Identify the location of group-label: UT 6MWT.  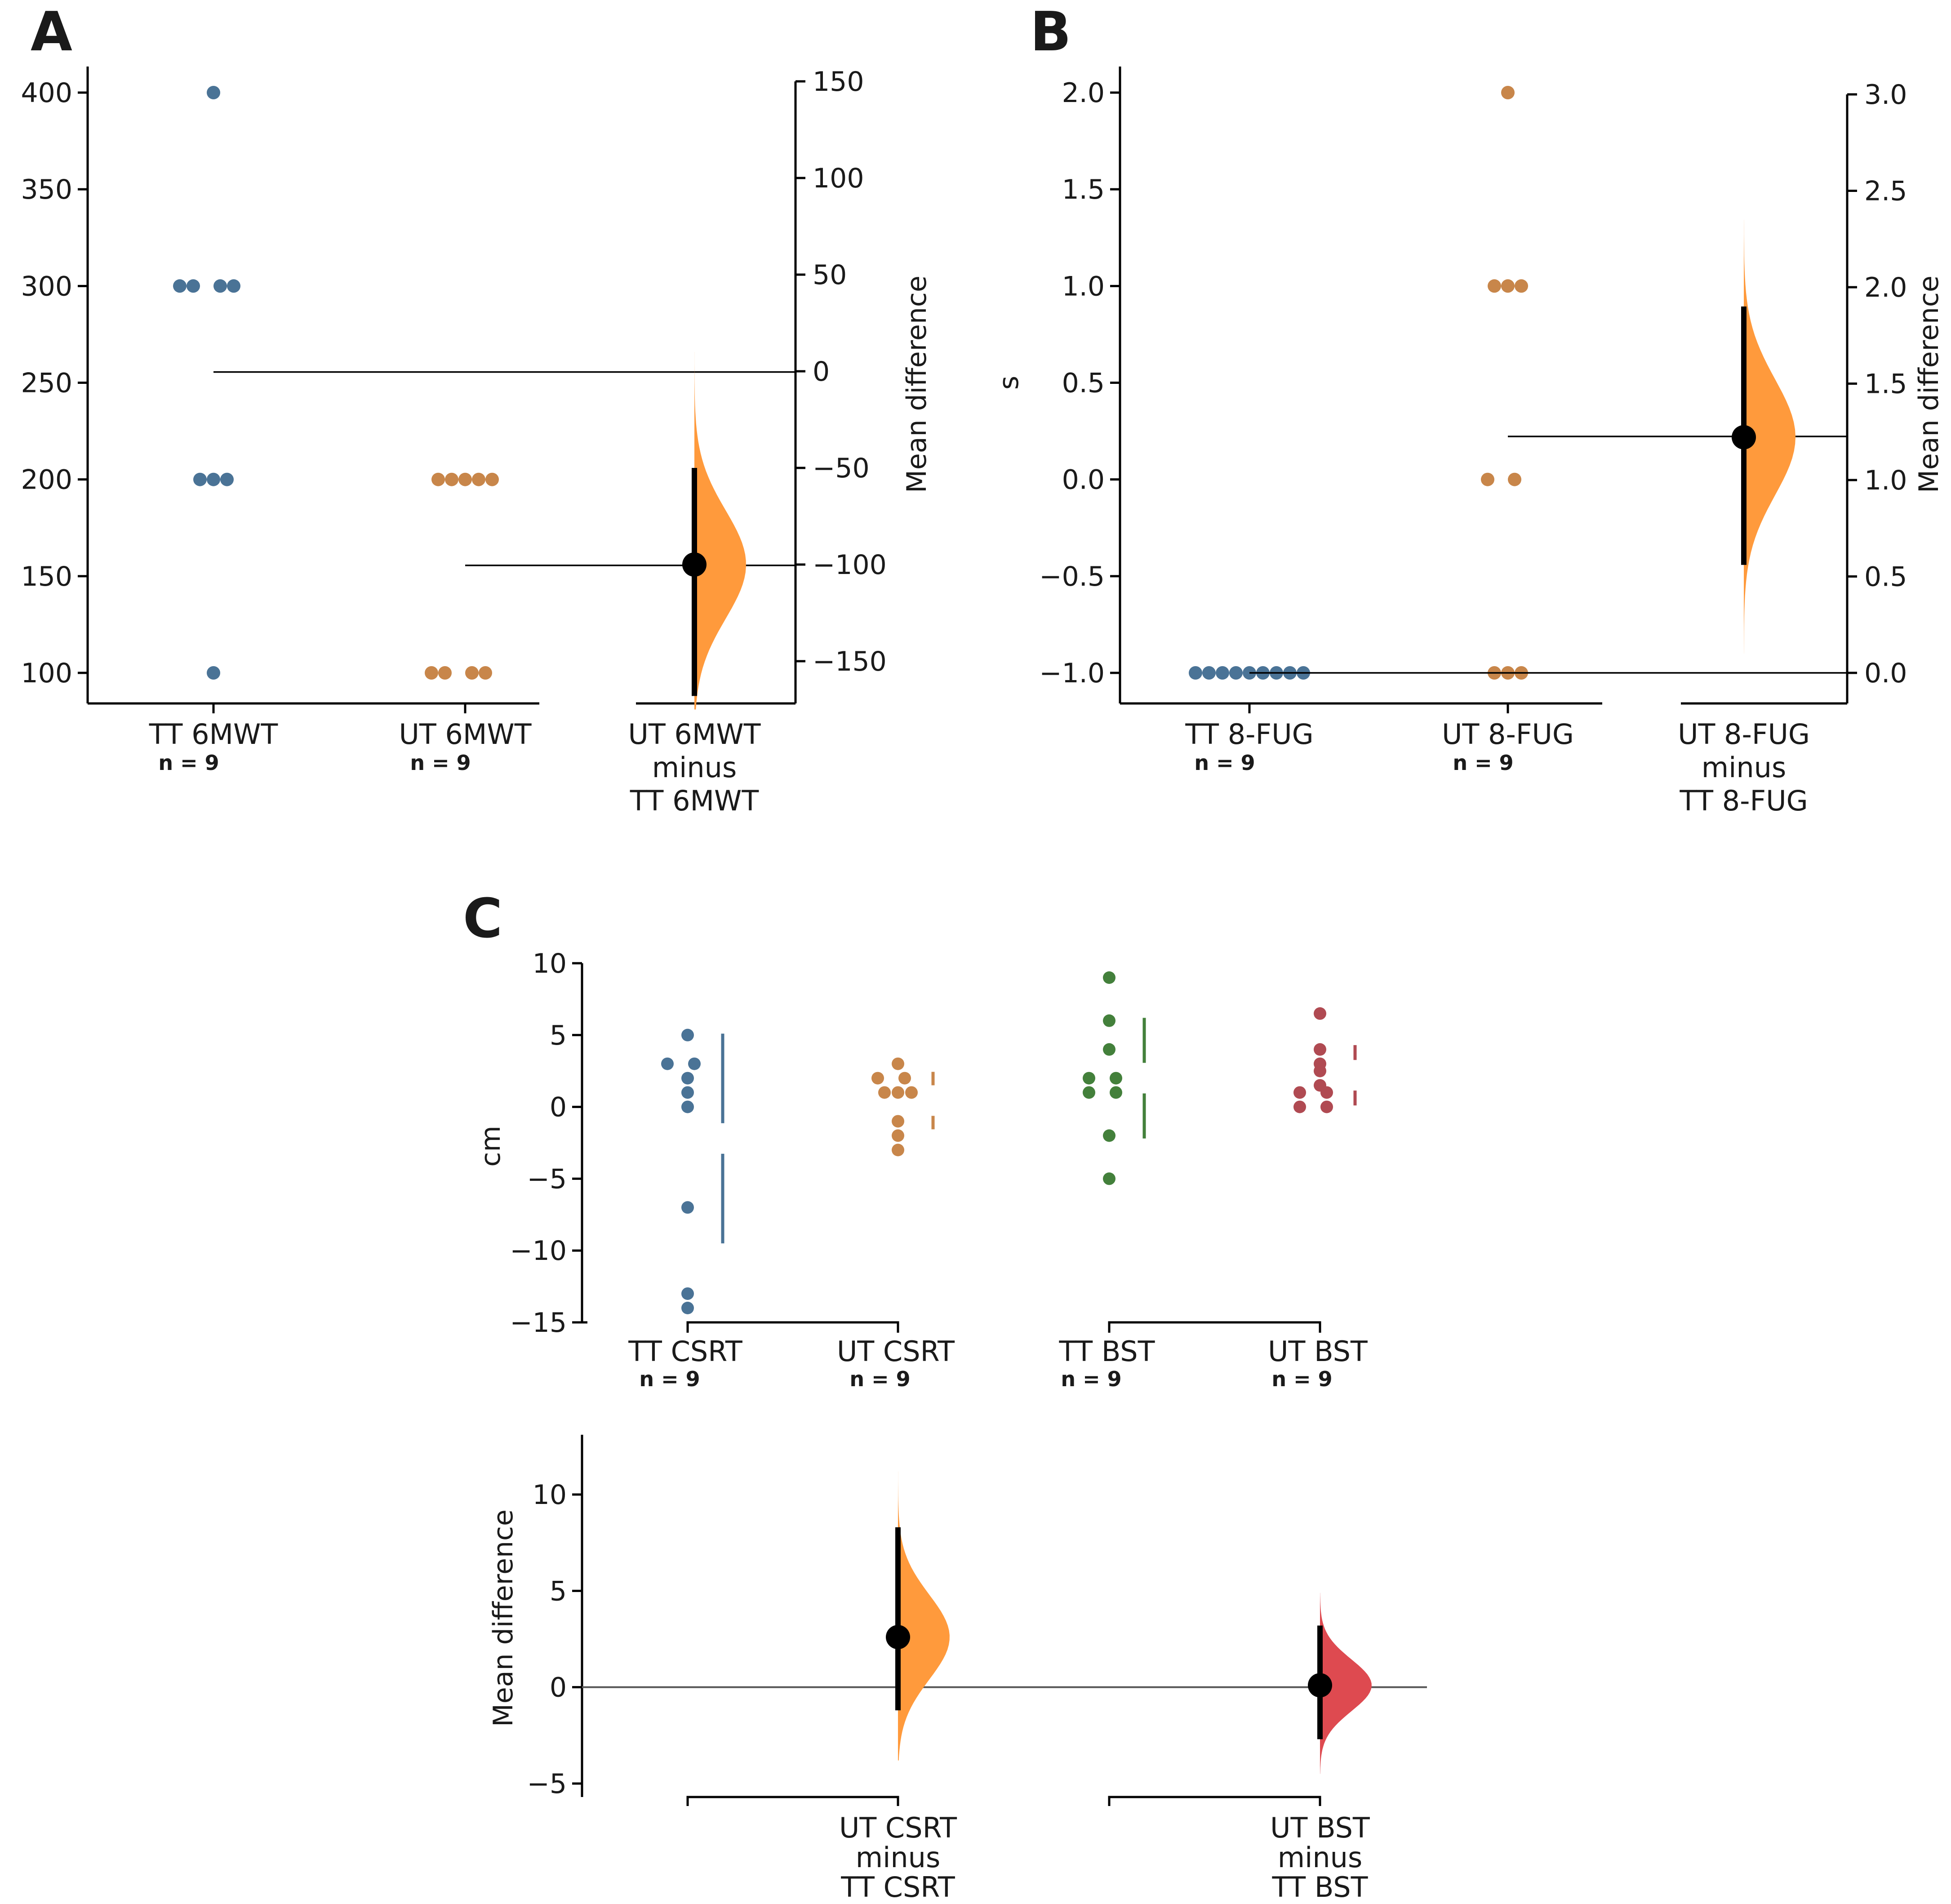
(466, 734).